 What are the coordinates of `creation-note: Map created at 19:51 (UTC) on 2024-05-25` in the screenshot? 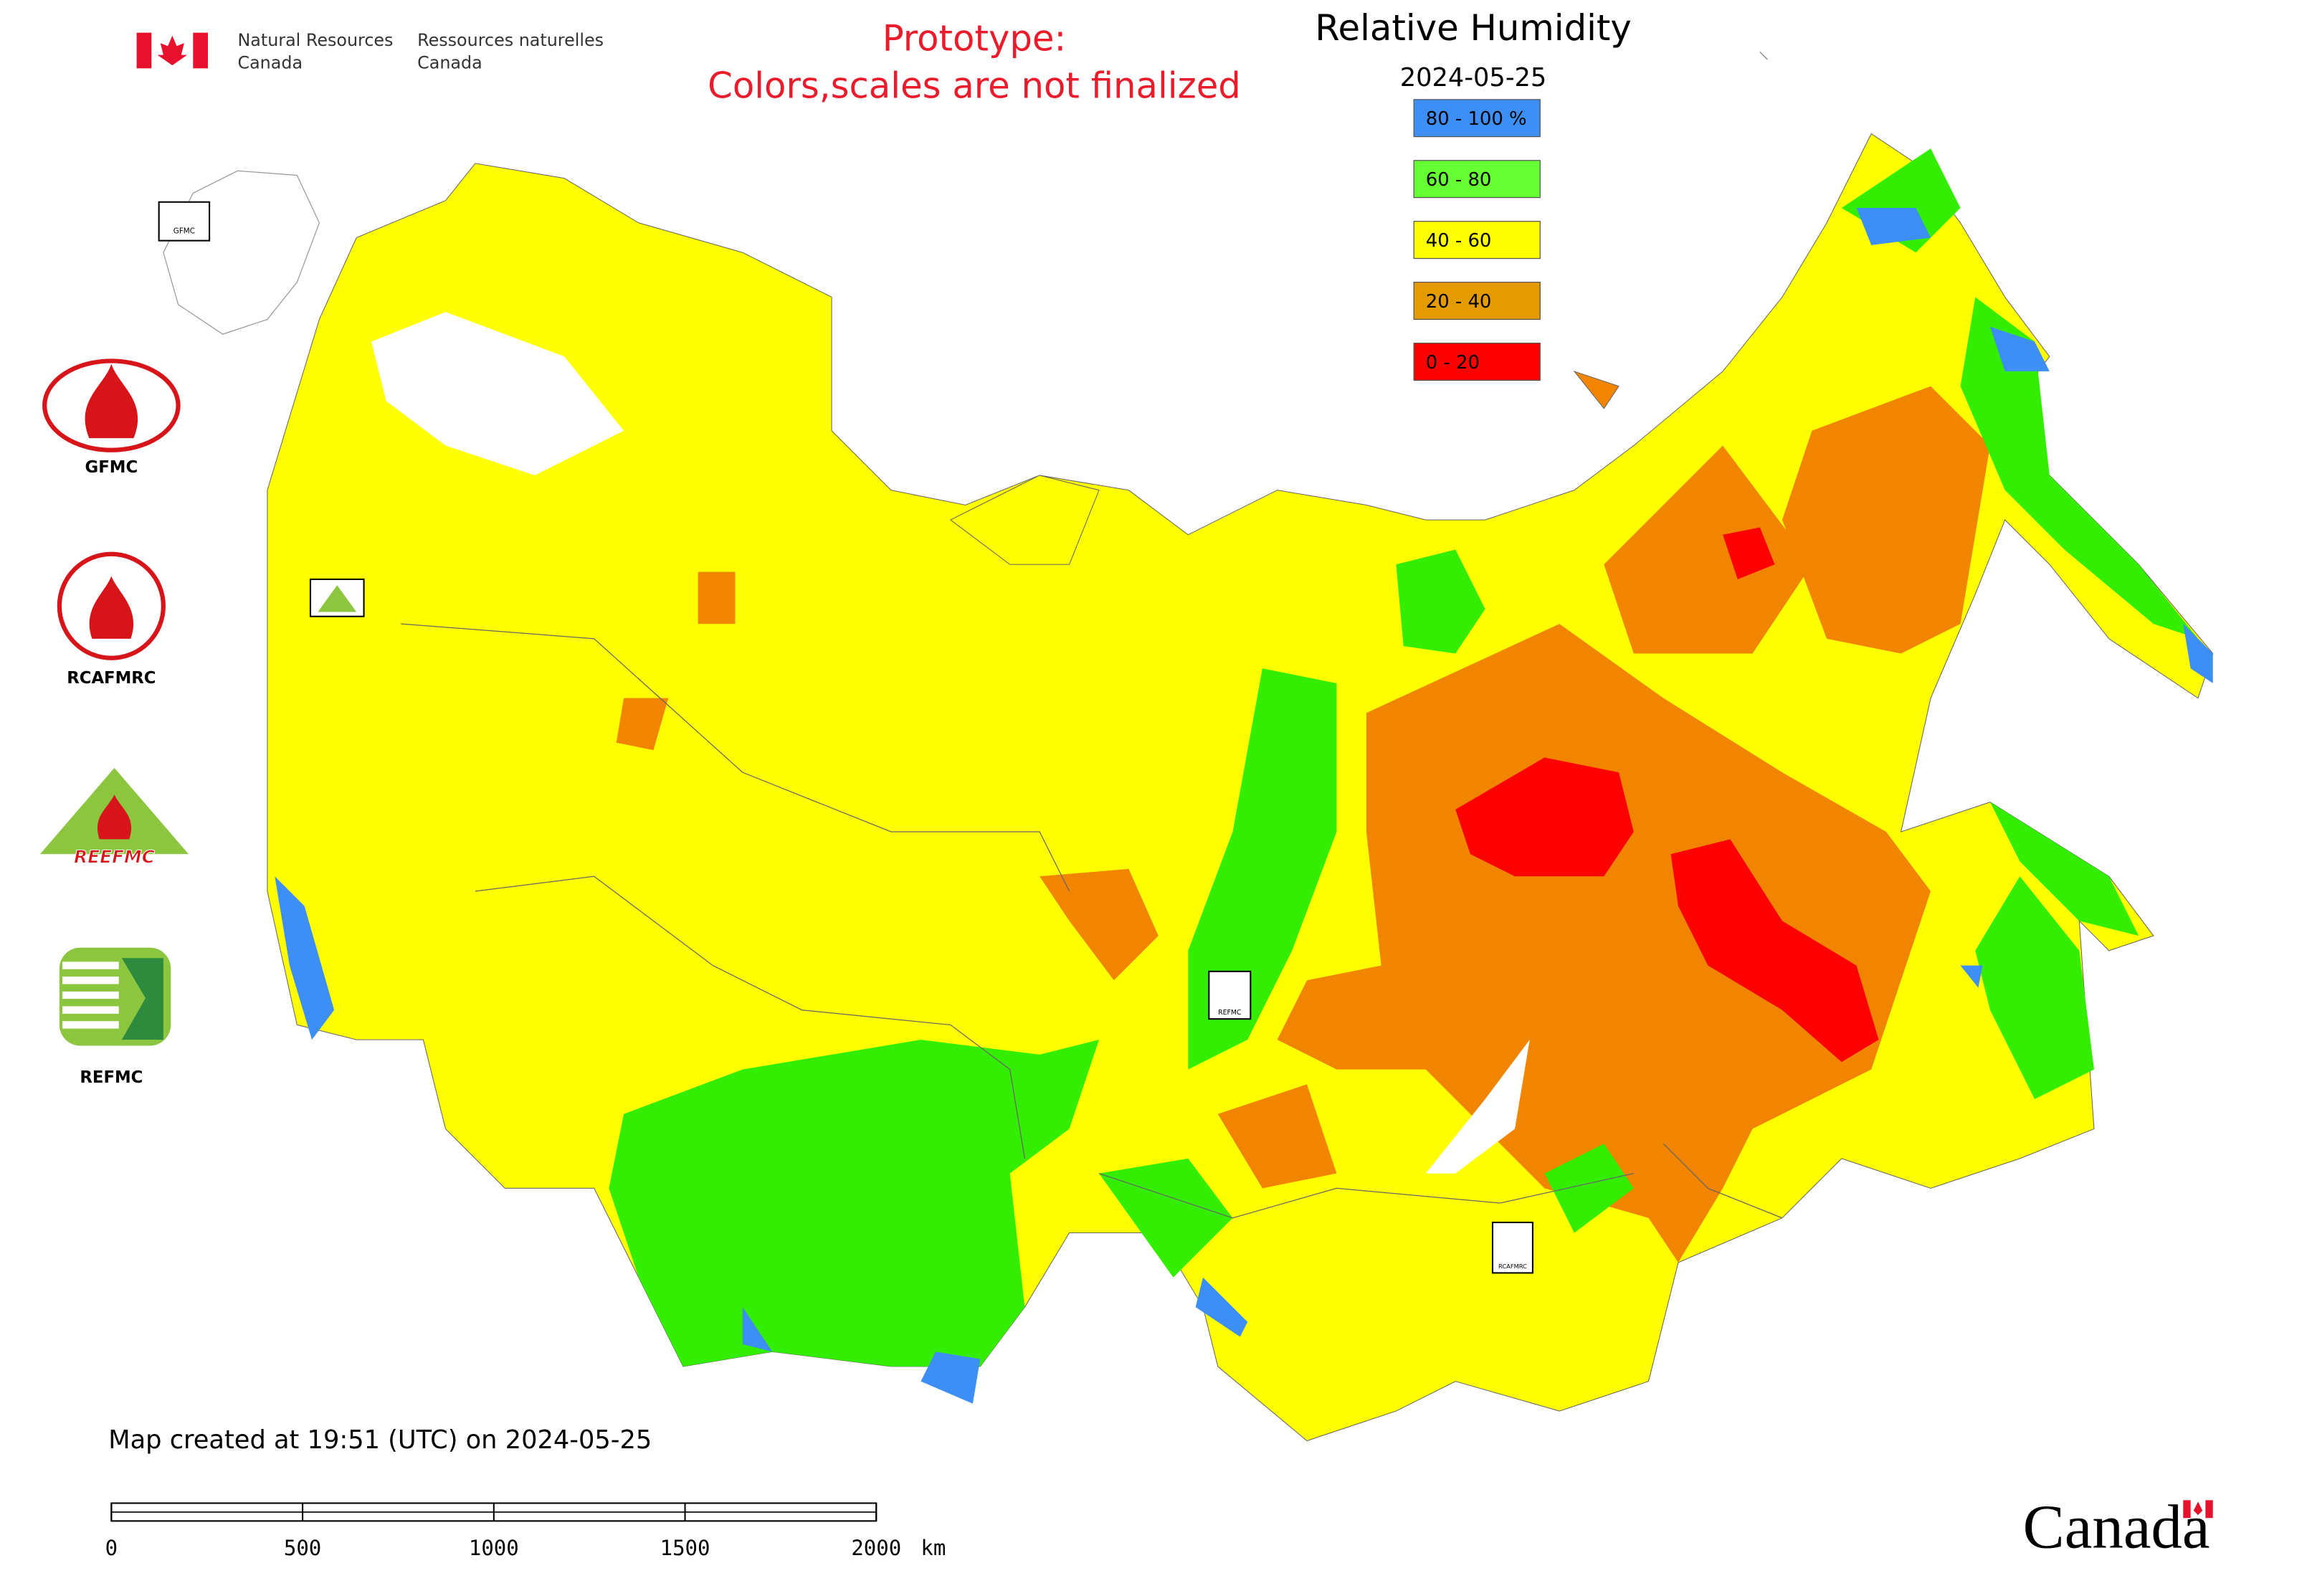 It's located at (380, 1440).